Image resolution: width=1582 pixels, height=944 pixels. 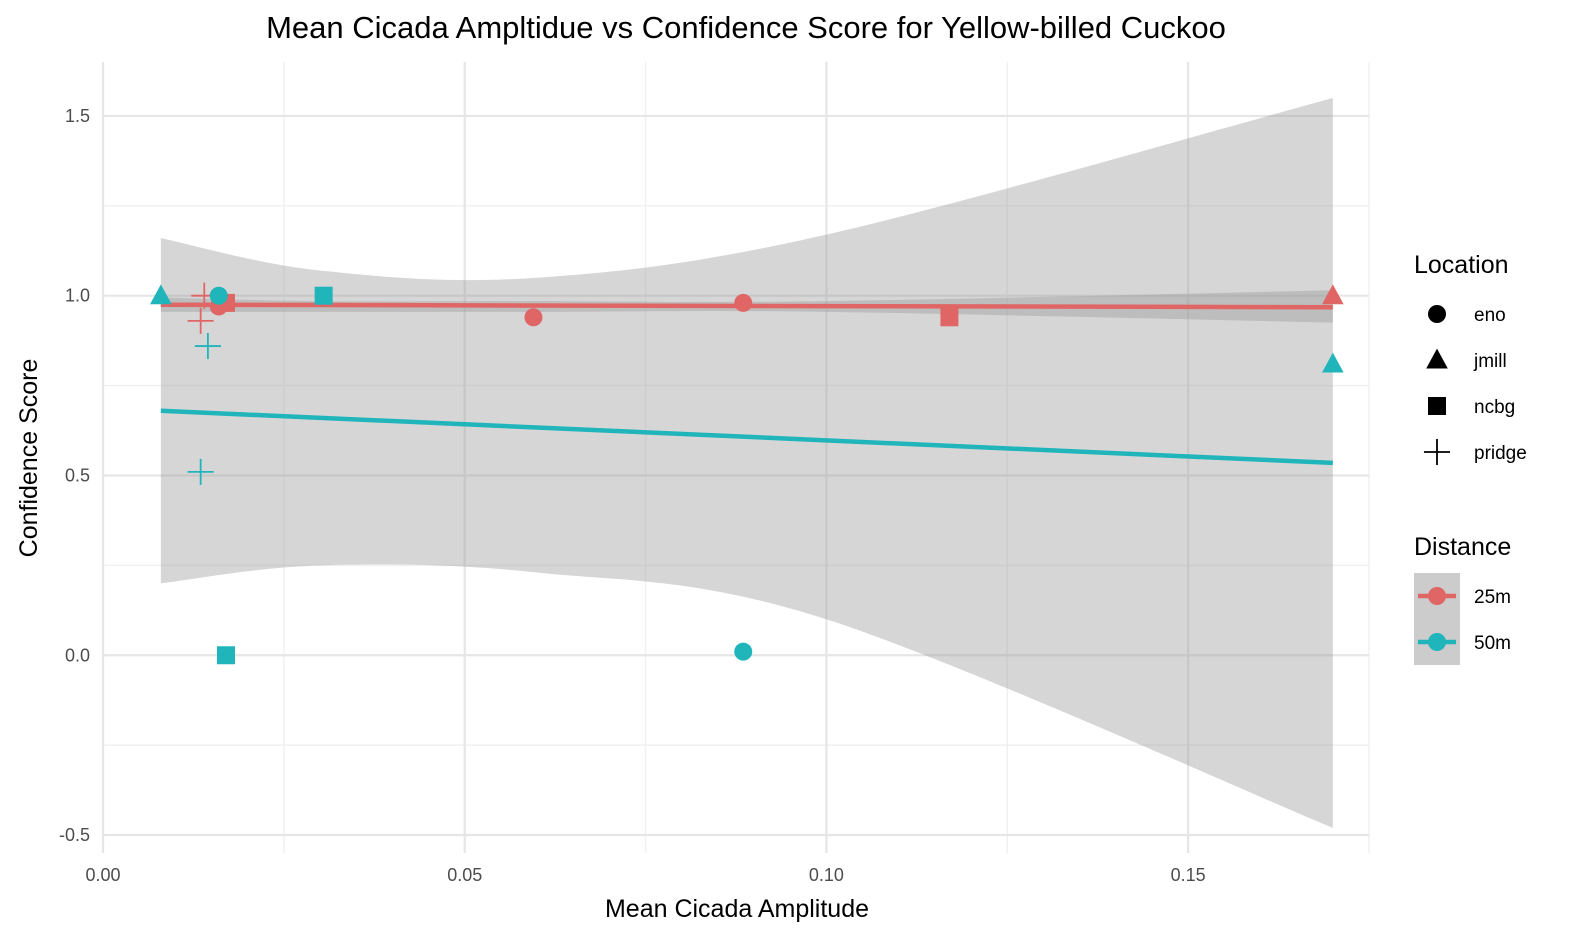 I want to click on legend-key-dot-25m, so click(x=1437, y=596).